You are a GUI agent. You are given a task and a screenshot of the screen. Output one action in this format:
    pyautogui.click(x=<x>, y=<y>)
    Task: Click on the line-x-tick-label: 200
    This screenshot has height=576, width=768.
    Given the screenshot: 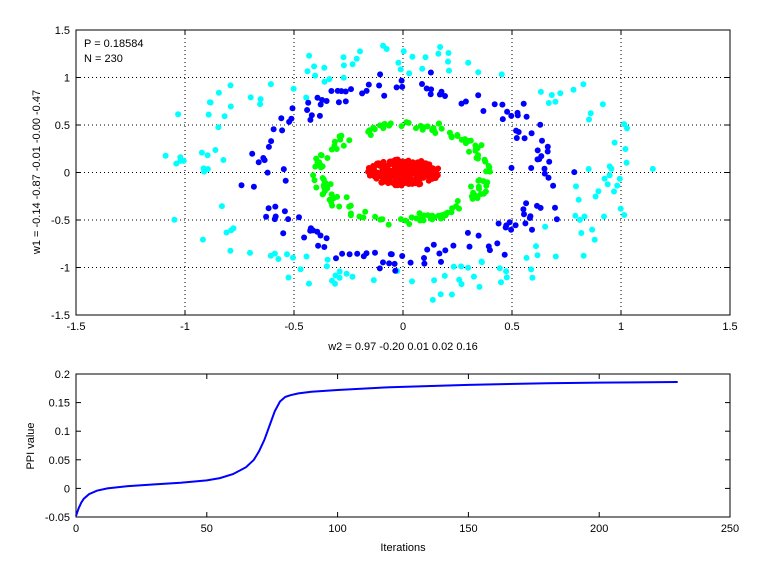 What is the action you would take?
    pyautogui.click(x=599, y=529)
    